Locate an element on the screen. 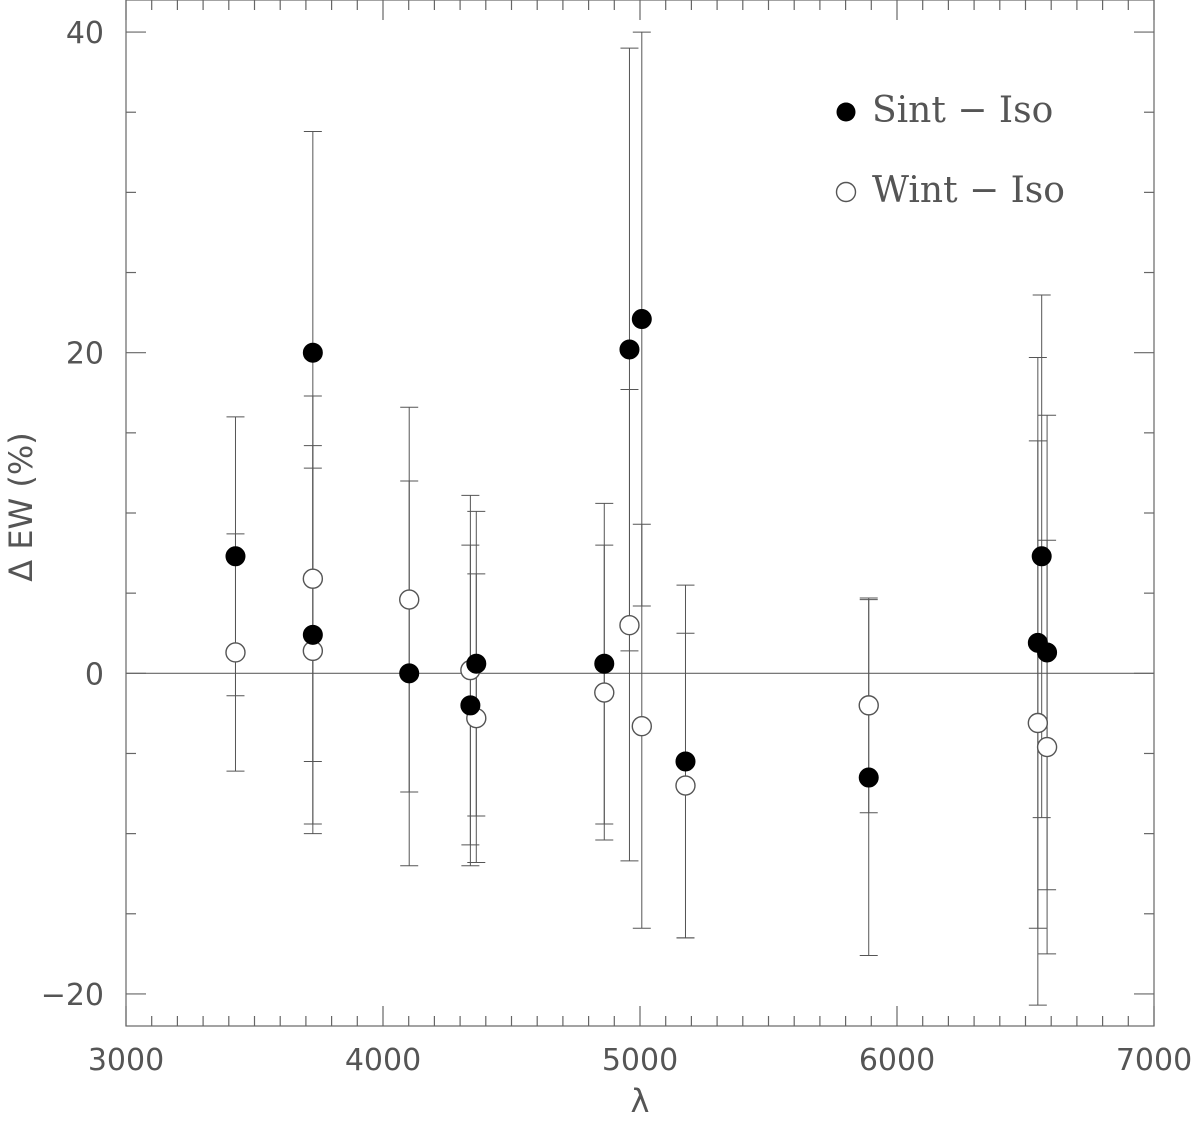 Image resolution: width=1200 pixels, height=1124 pixels. y-axis-label: Δ EW (%) is located at coordinates (21, 506).